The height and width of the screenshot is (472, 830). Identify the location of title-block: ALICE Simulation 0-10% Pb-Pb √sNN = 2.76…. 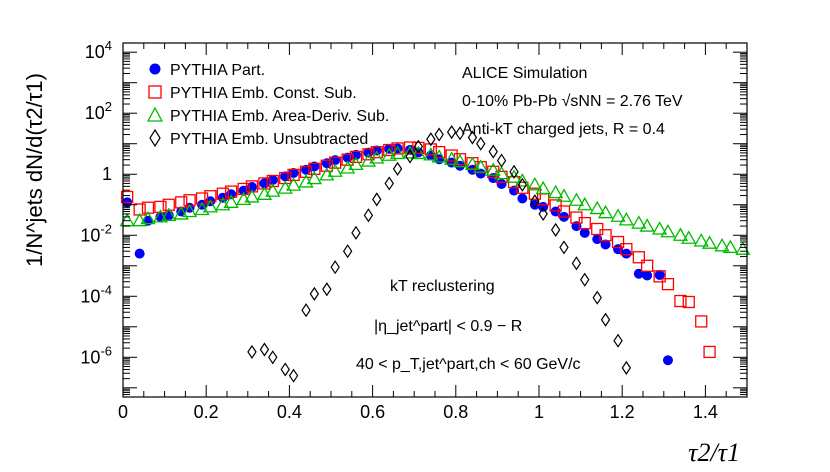
(572, 101).